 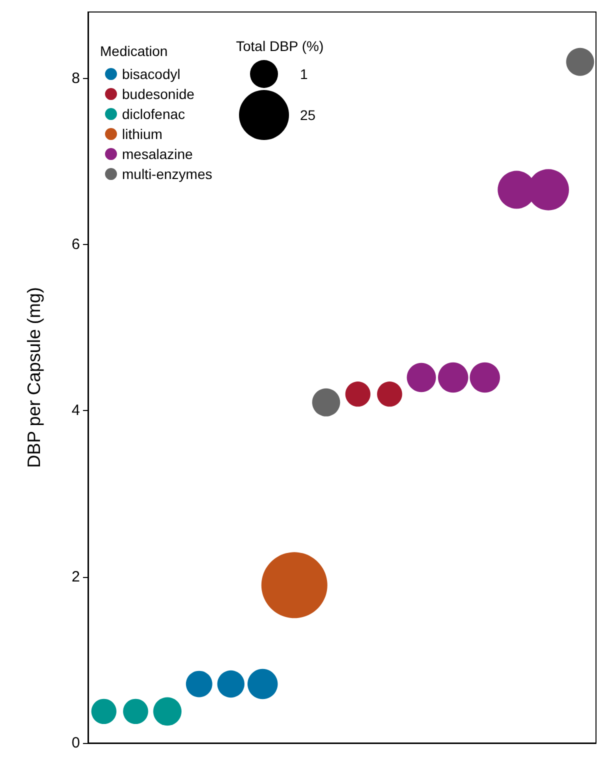 What do you see at coordinates (76, 78) in the screenshot?
I see `y-tick-label: 8` at bounding box center [76, 78].